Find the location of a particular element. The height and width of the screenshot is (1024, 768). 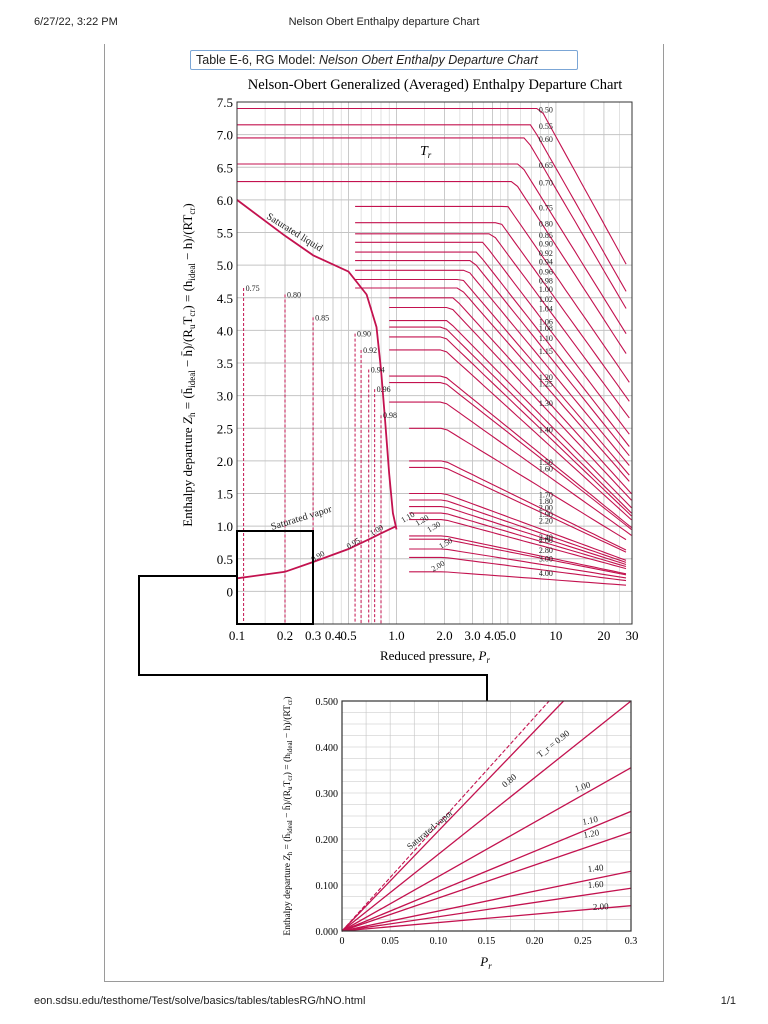

y-tick-label: 0.5 is located at coordinates (225, 559).